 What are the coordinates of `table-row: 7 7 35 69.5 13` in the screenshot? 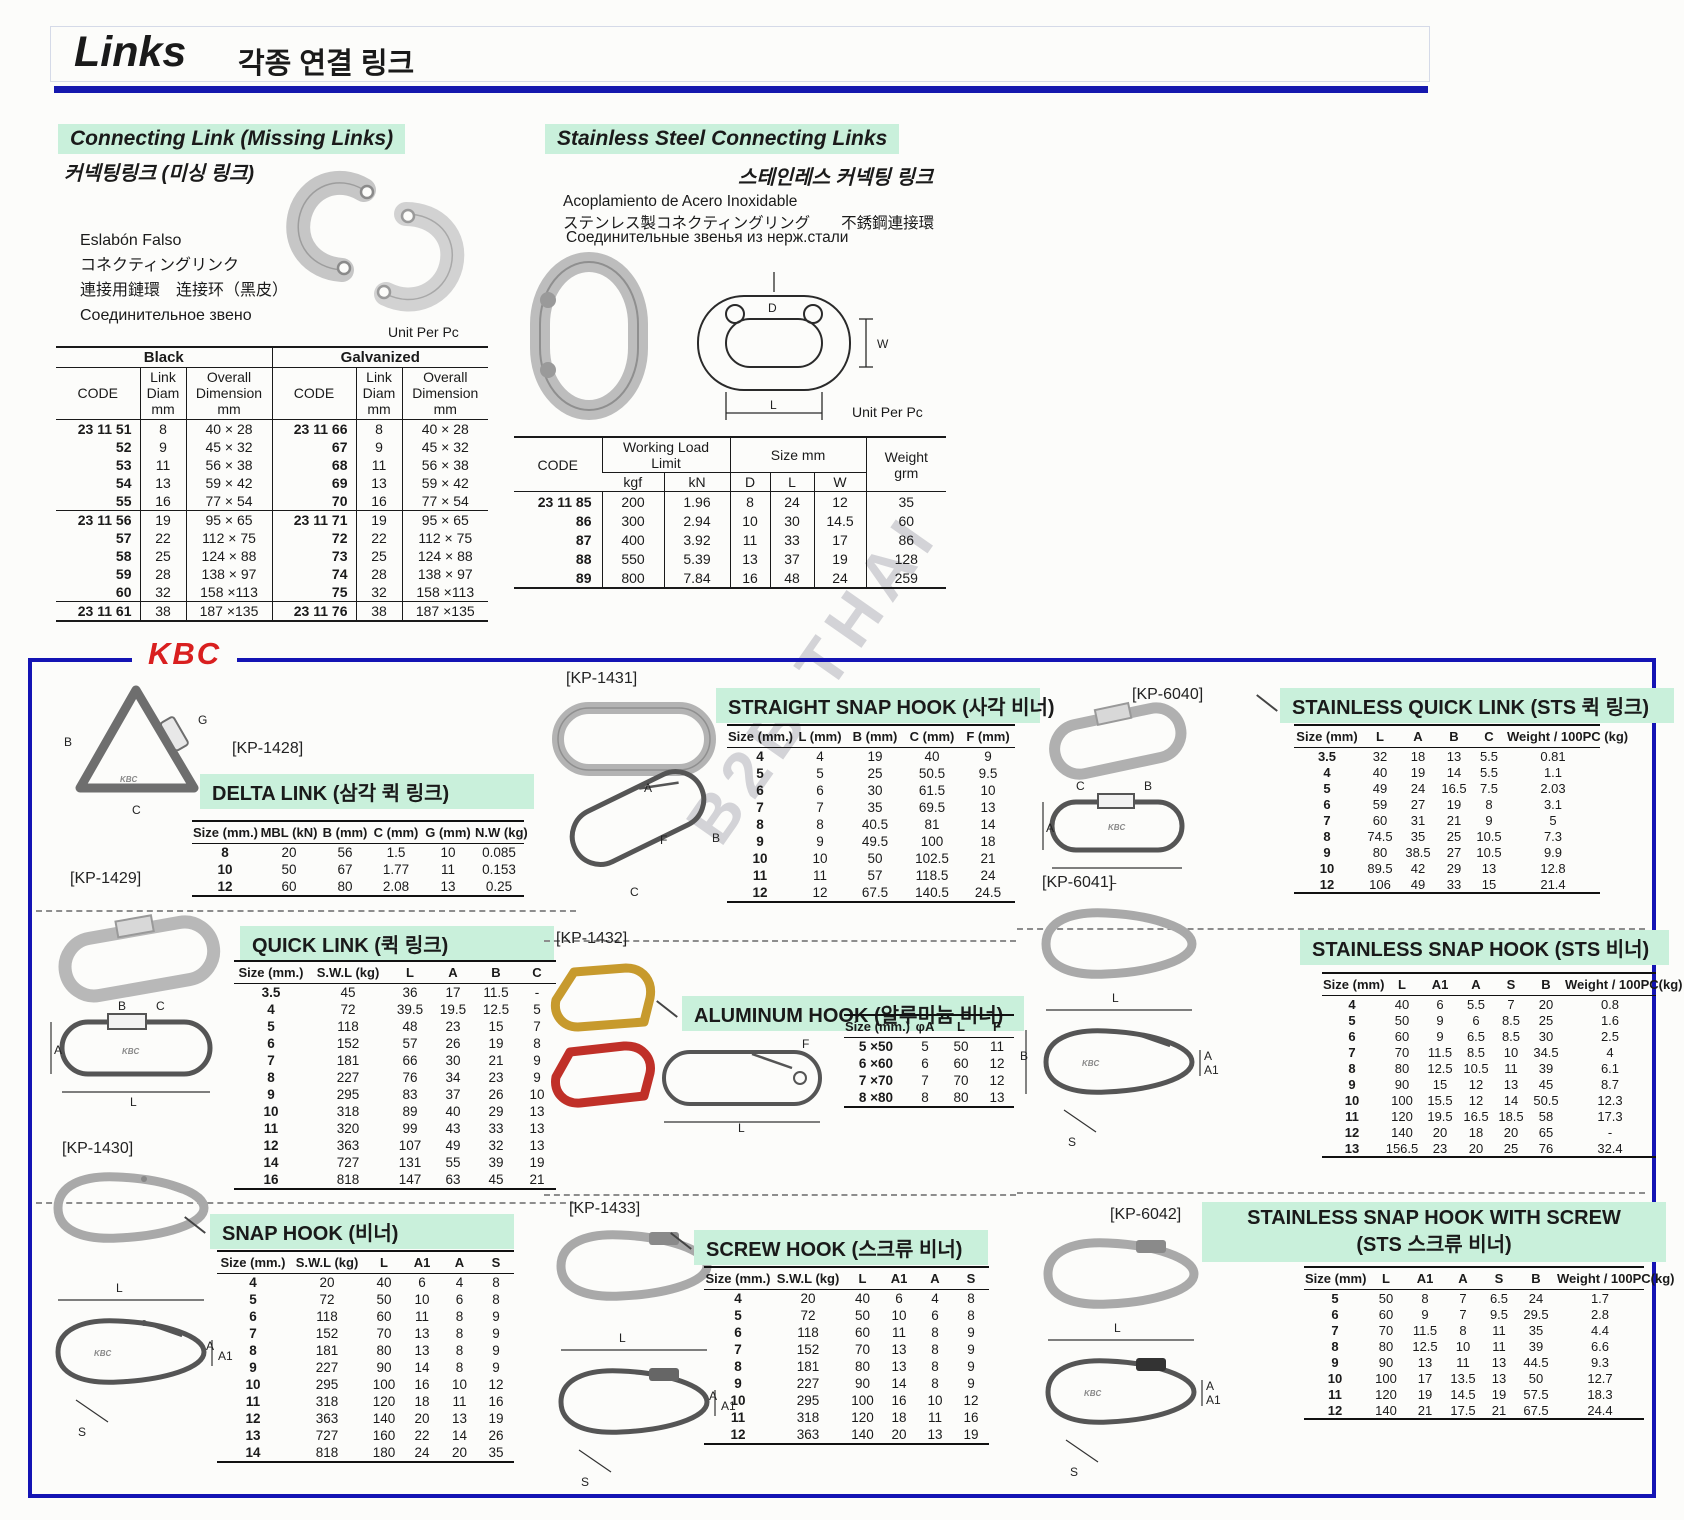 It's located at (871, 807).